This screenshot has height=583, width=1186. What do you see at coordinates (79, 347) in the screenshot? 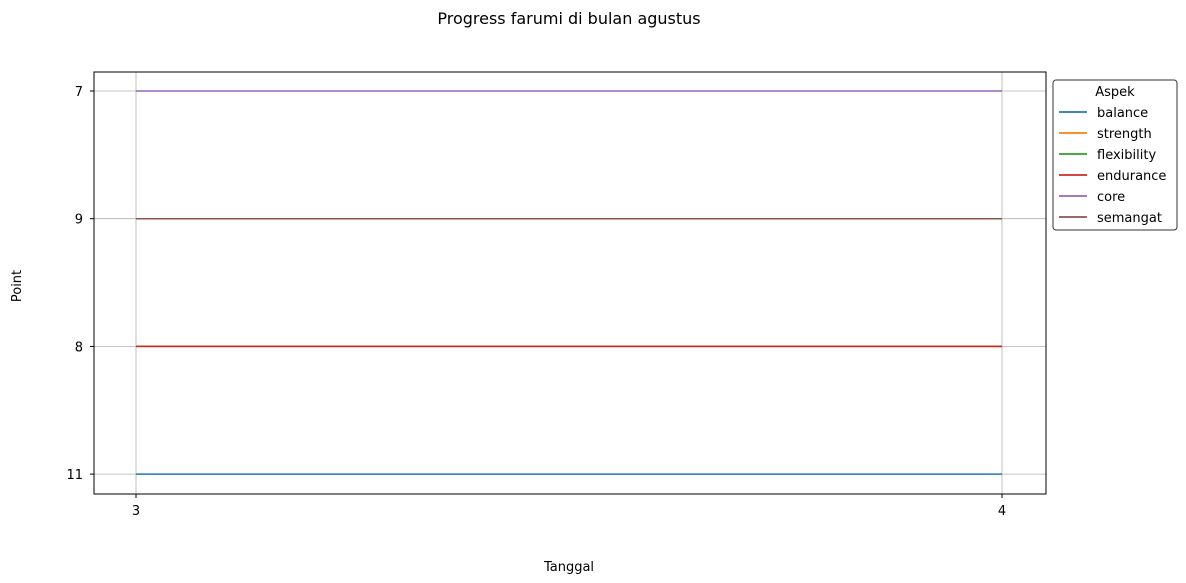
I see `y-tick-label: 8` at bounding box center [79, 347].